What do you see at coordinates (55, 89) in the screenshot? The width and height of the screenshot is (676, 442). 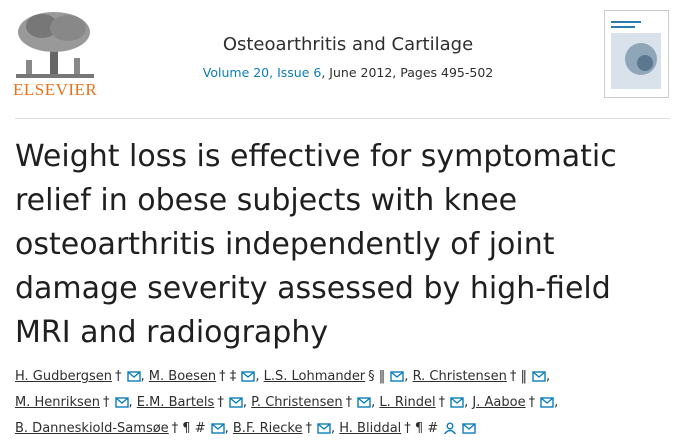 I see `publisher-name: ELSEVIER` at bounding box center [55, 89].